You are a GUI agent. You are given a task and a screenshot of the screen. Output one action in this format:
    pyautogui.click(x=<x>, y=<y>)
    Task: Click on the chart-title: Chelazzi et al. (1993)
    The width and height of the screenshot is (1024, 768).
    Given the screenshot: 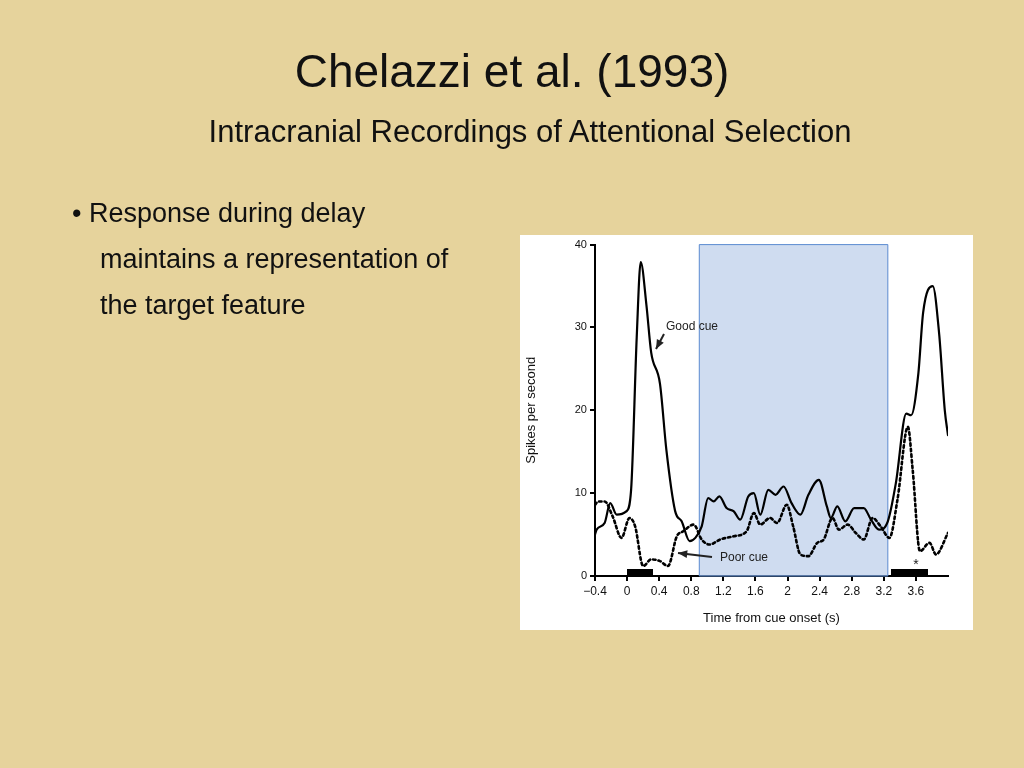 What is the action you would take?
    pyautogui.click(x=512, y=71)
    